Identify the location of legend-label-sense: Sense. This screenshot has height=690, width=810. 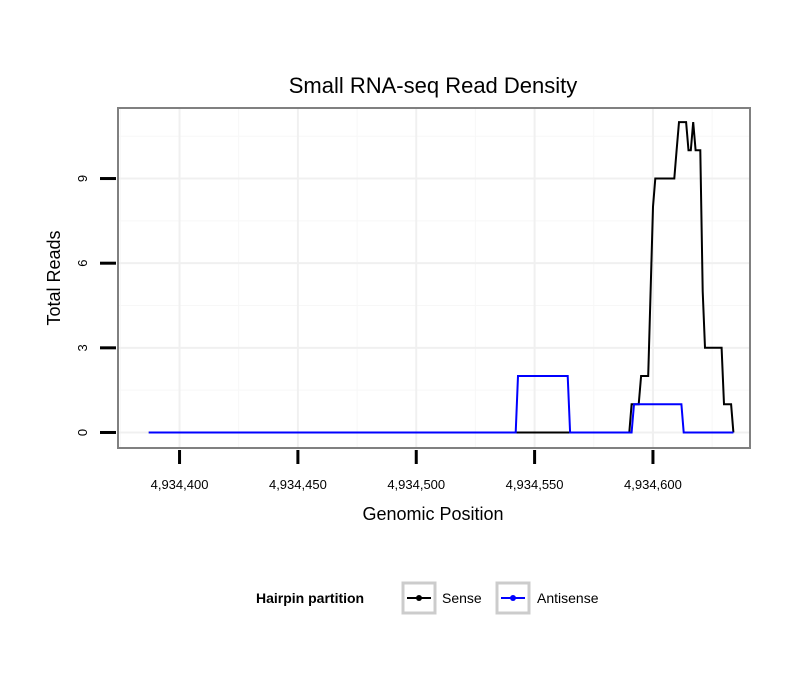
(462, 598).